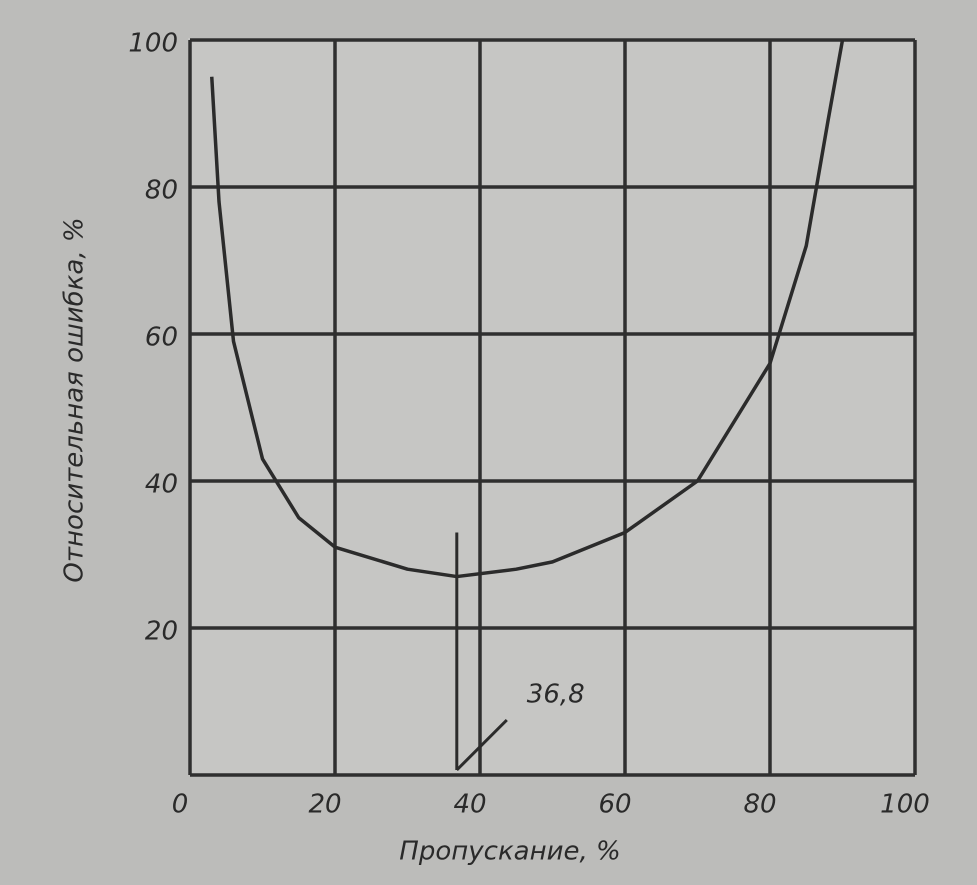 The image size is (977, 885). I want to click on x-tick-label: 40, so click(469, 805).